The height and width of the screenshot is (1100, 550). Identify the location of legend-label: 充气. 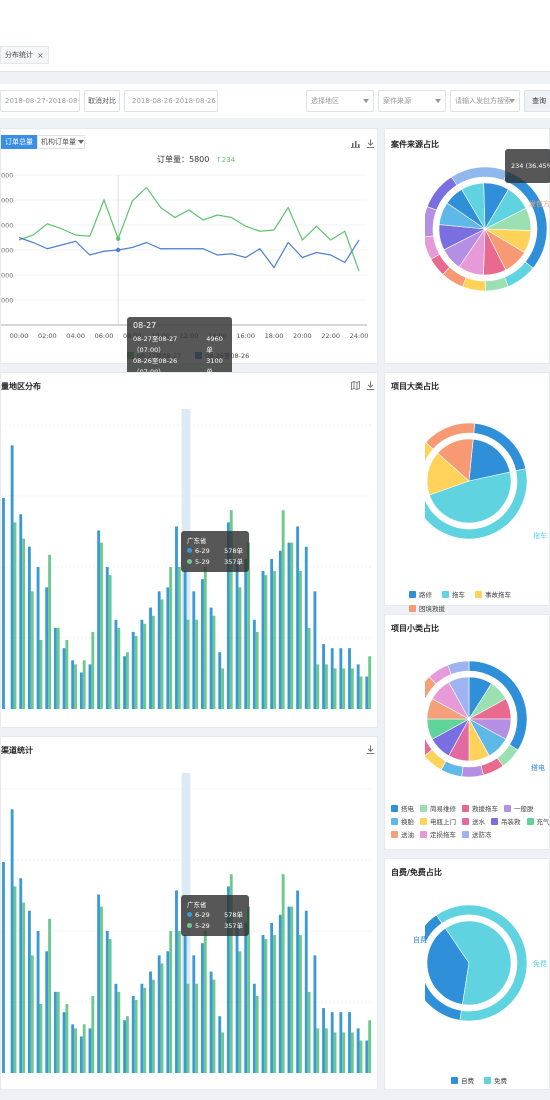
(543, 822).